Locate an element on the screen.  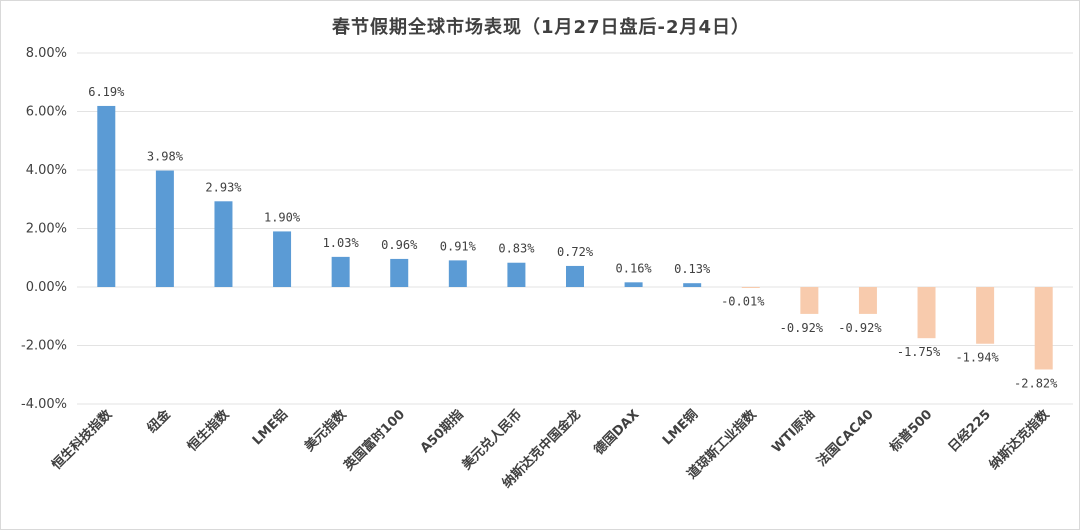
x-tick-label: 美元指数 is located at coordinates (325, 430).